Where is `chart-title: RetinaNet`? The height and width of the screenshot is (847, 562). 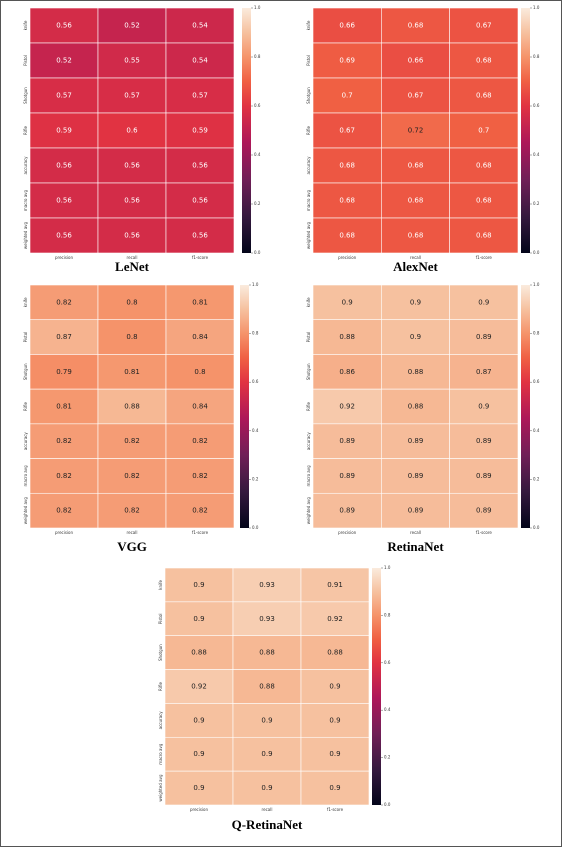 chart-title: RetinaNet is located at coordinates (415, 546).